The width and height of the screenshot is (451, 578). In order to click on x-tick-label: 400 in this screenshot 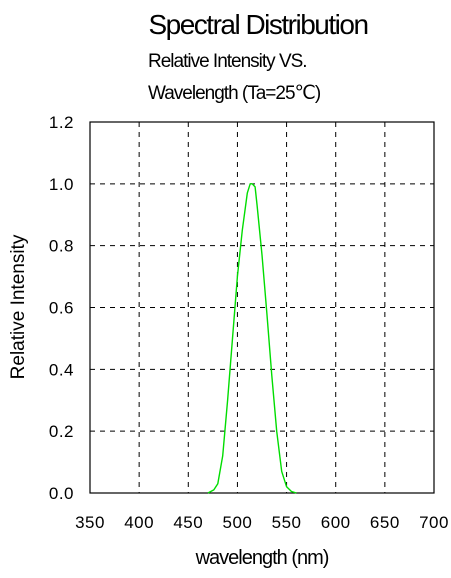, I will do `click(139, 522)`.